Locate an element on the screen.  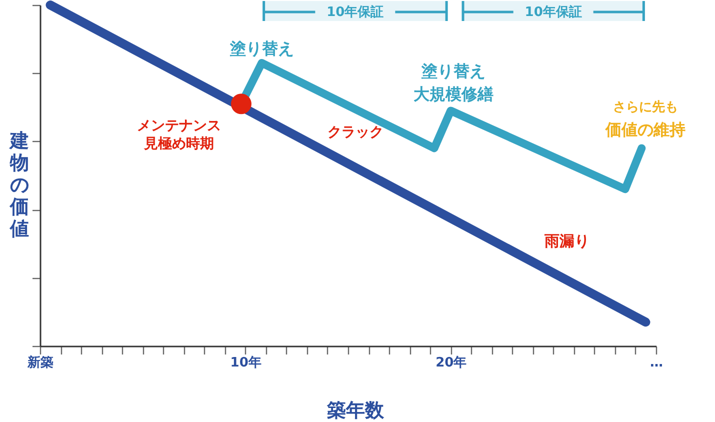
x-tick-label: 20年 is located at coordinates (451, 363).